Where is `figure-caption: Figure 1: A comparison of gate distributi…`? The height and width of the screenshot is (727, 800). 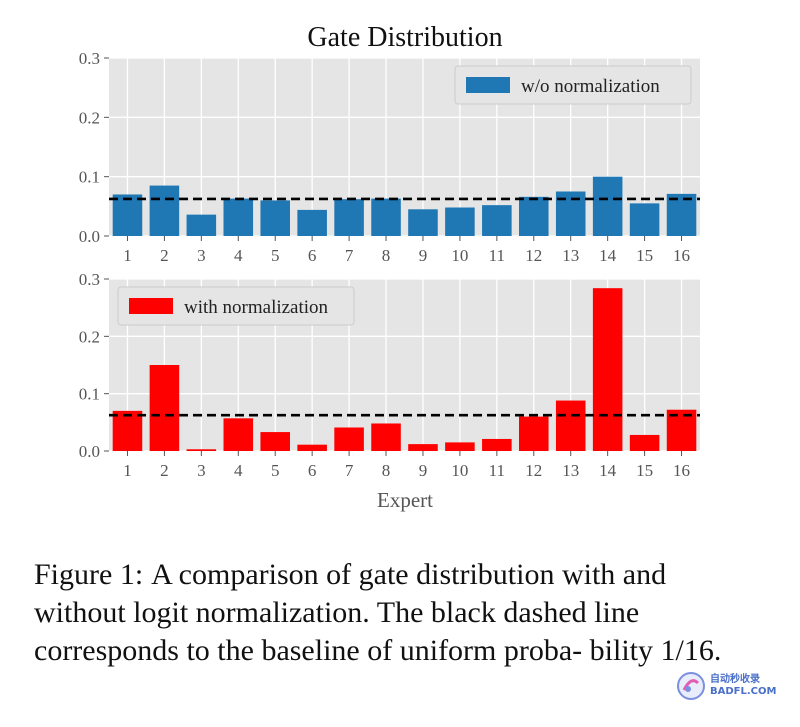
figure-caption: Figure 1: A comparison of gate distributi… is located at coordinates (394, 613).